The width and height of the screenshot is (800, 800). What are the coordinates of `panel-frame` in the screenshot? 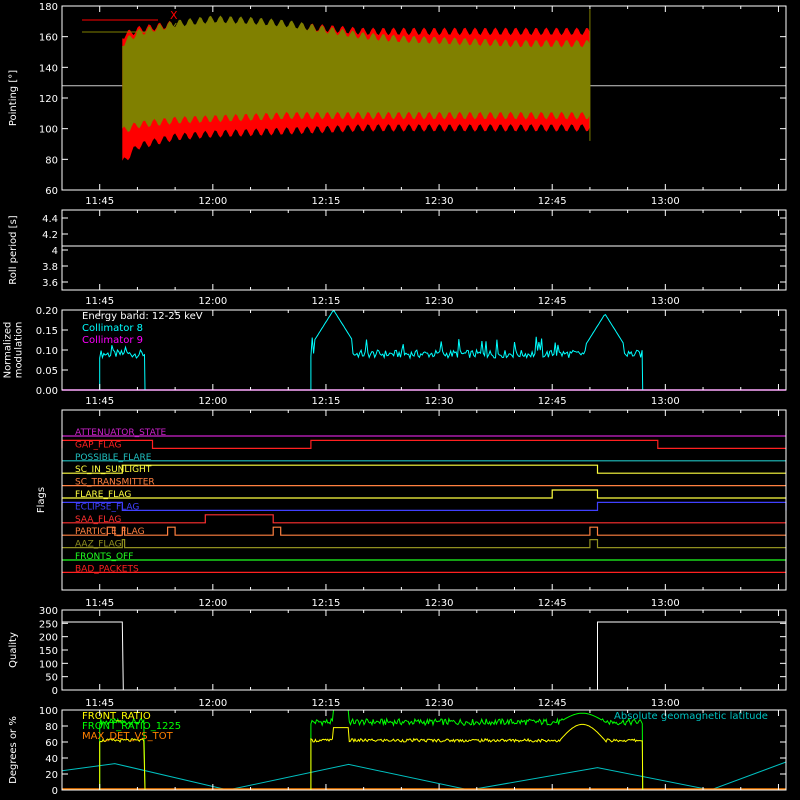 It's located at (424, 750).